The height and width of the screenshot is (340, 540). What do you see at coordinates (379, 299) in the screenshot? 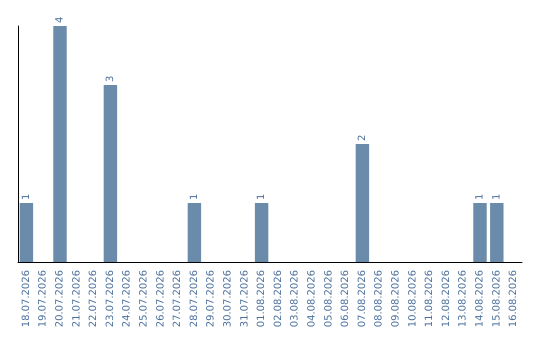
I see `x-tick-label: 08.08.2026` at bounding box center [379, 299].